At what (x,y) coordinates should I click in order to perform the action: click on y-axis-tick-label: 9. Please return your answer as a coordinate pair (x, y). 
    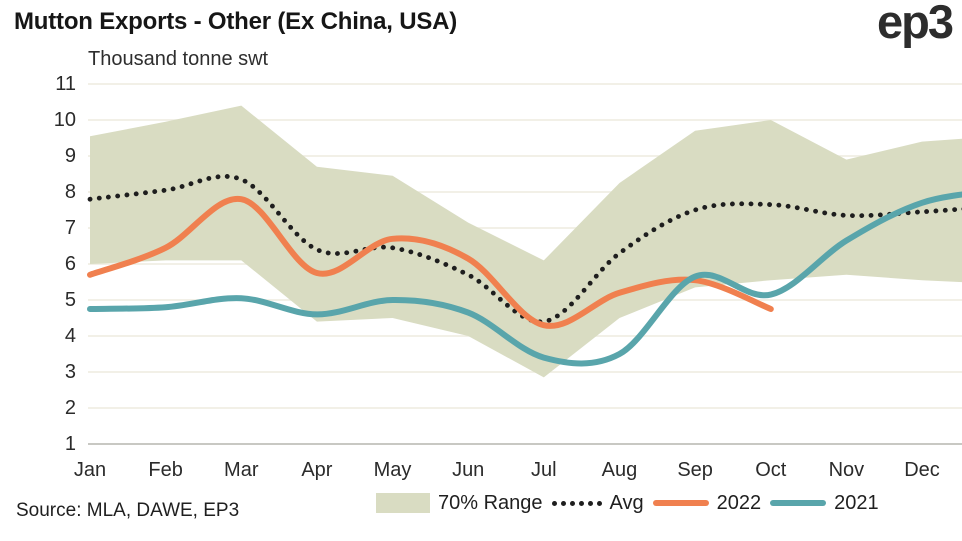
    Looking at the image, I should click on (70, 156).